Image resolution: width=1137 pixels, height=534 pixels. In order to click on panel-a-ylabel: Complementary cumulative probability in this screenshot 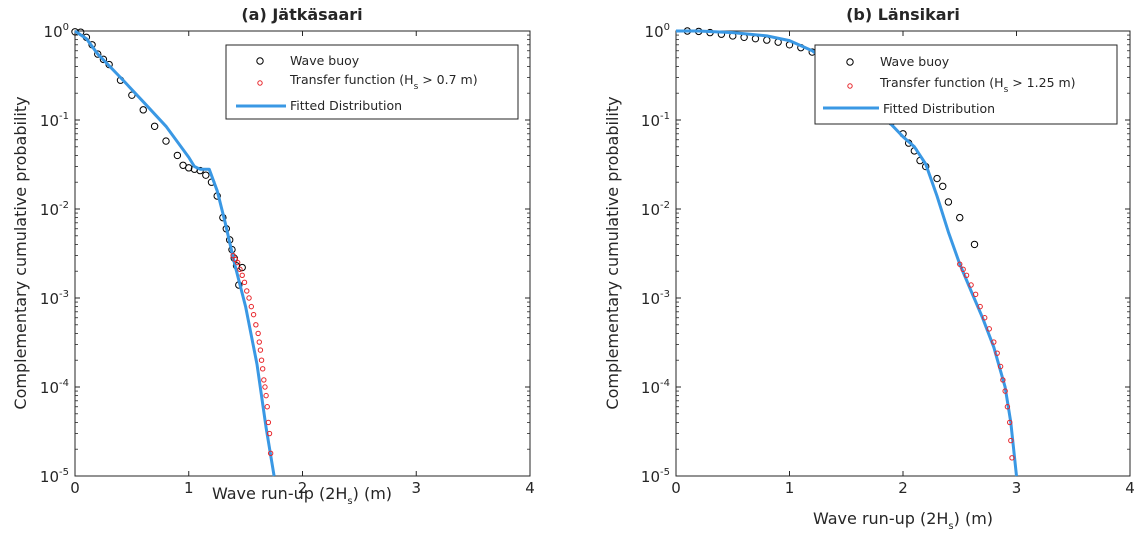, I will do `click(20, 252)`.